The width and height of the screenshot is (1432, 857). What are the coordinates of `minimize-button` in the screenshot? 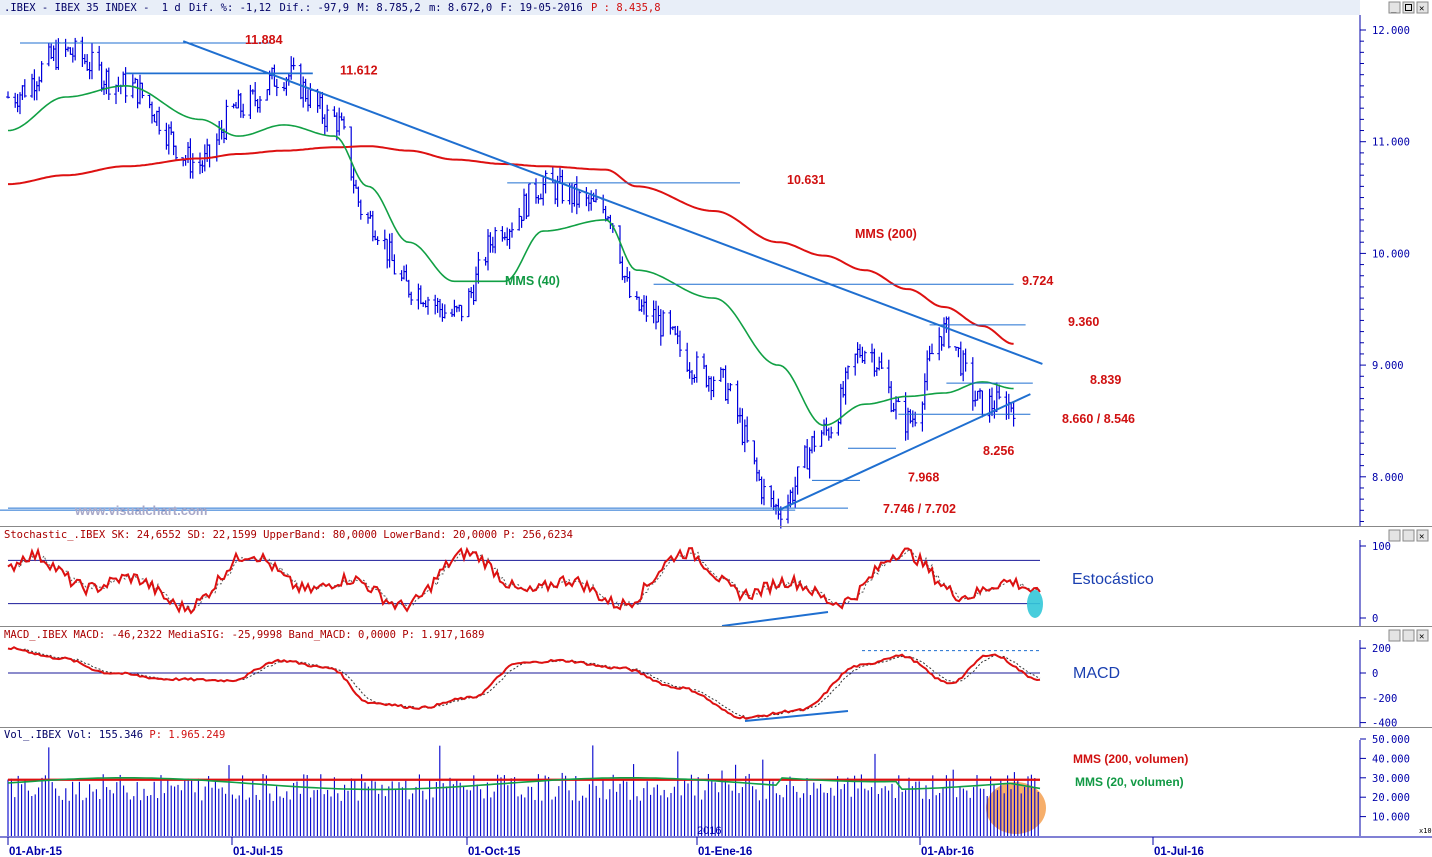 It's located at (1394, 7).